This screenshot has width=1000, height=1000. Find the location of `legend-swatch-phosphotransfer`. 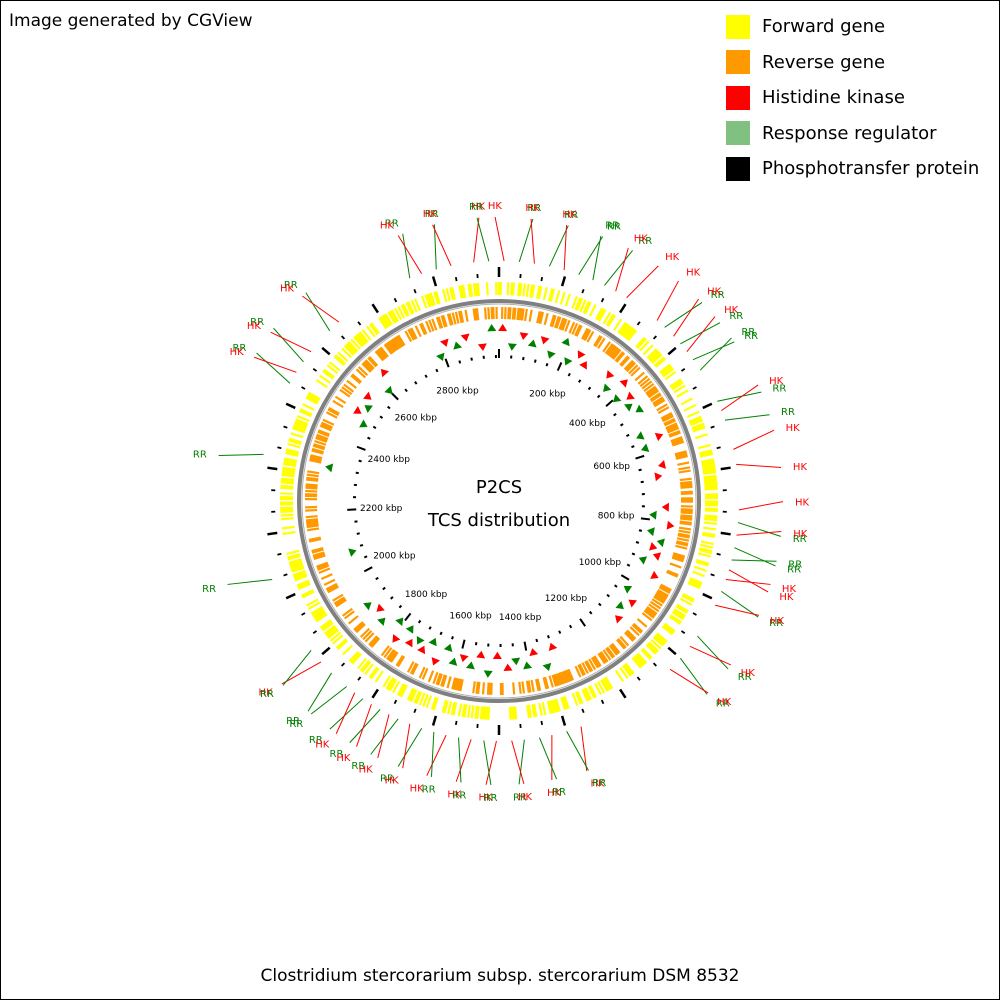

legend-swatch-phosphotransfer is located at coordinates (738, 168).